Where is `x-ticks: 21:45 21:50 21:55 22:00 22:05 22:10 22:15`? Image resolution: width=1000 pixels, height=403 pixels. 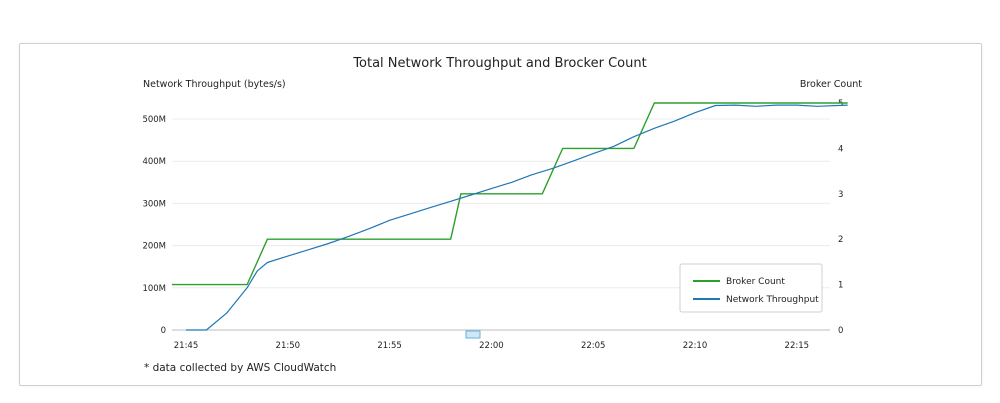 x-ticks: 21:45 21:50 21:55 22:00 22:05 22:10 22:15 is located at coordinates (491, 346).